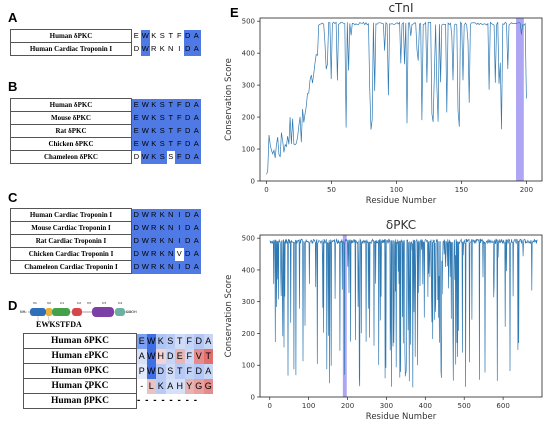 The image size is (550, 427). Describe the element at coordinates (71, 144) in the screenshot. I see `species-name: Chicken δPKC` at that location.